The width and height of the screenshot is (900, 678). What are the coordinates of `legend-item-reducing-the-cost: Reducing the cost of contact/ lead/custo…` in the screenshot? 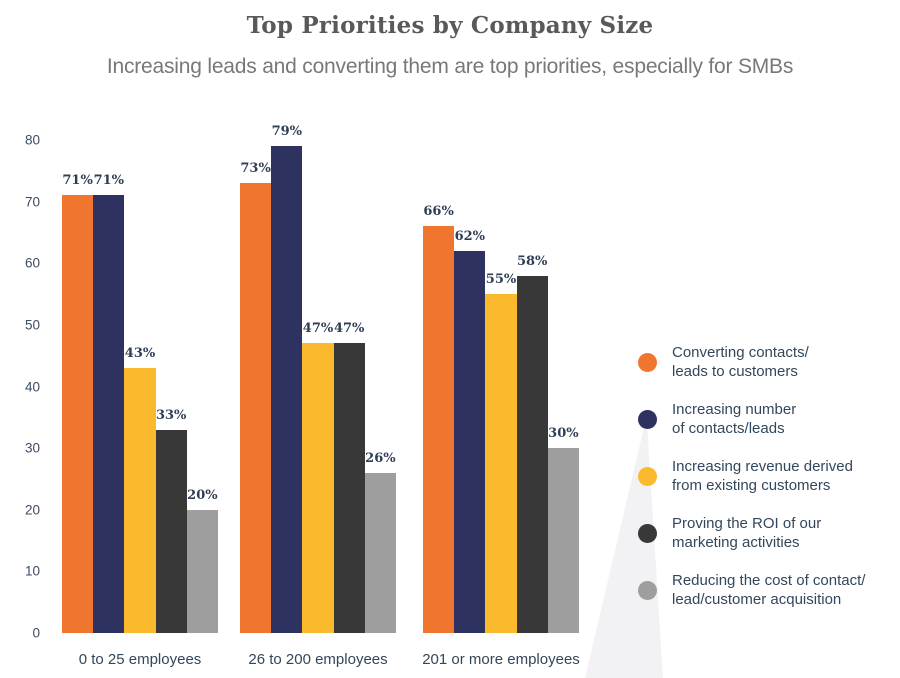 It's located at (751, 590).